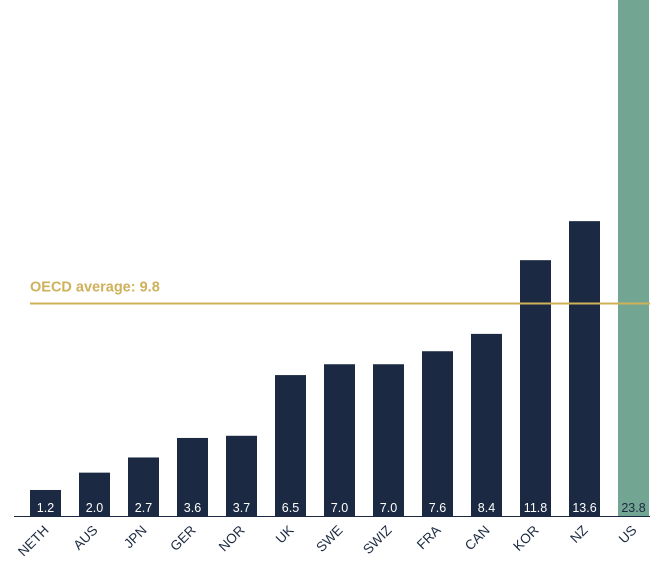  Describe the element at coordinates (477, 538) in the screenshot. I see `x-tick-can: CAN` at that location.